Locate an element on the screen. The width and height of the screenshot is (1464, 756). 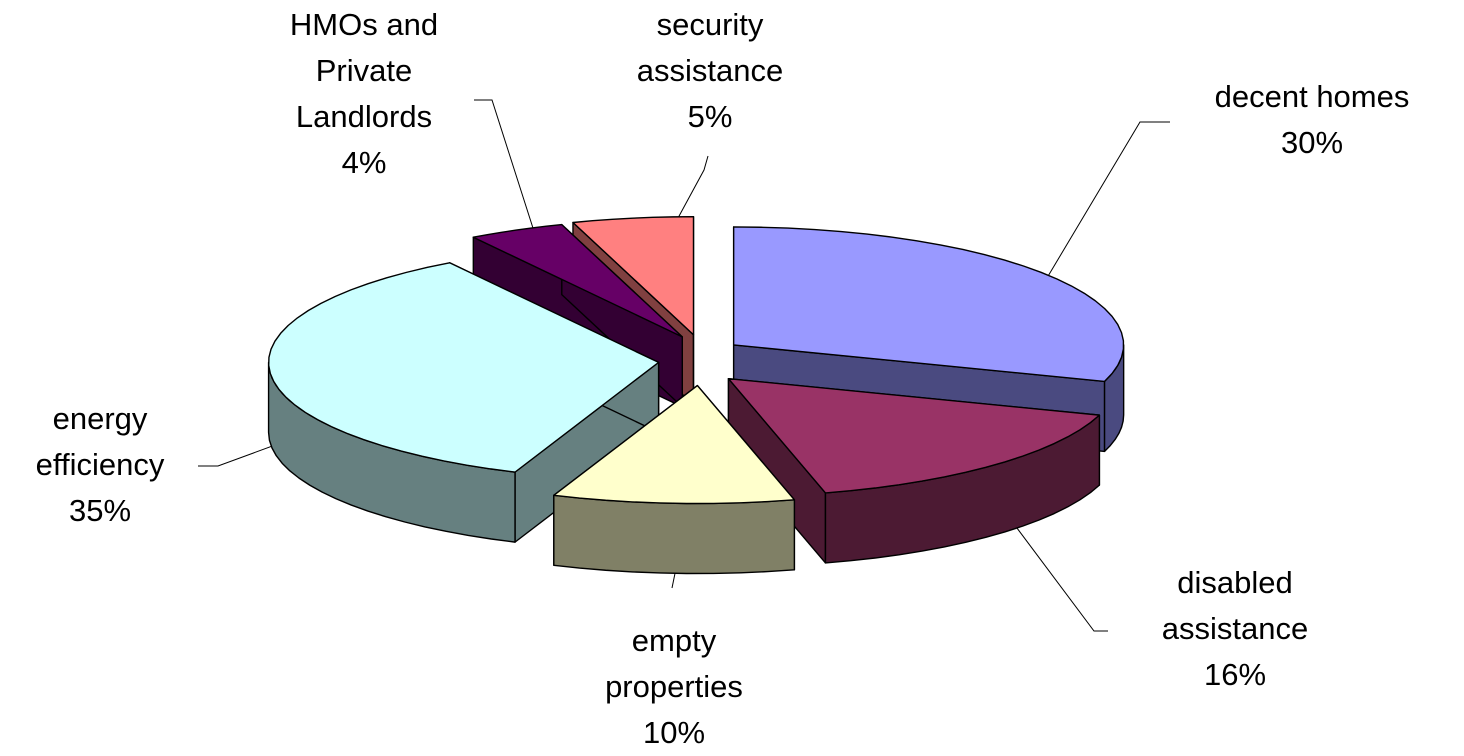
label-decent-homes-line1: decent homes is located at coordinates (1312, 96).